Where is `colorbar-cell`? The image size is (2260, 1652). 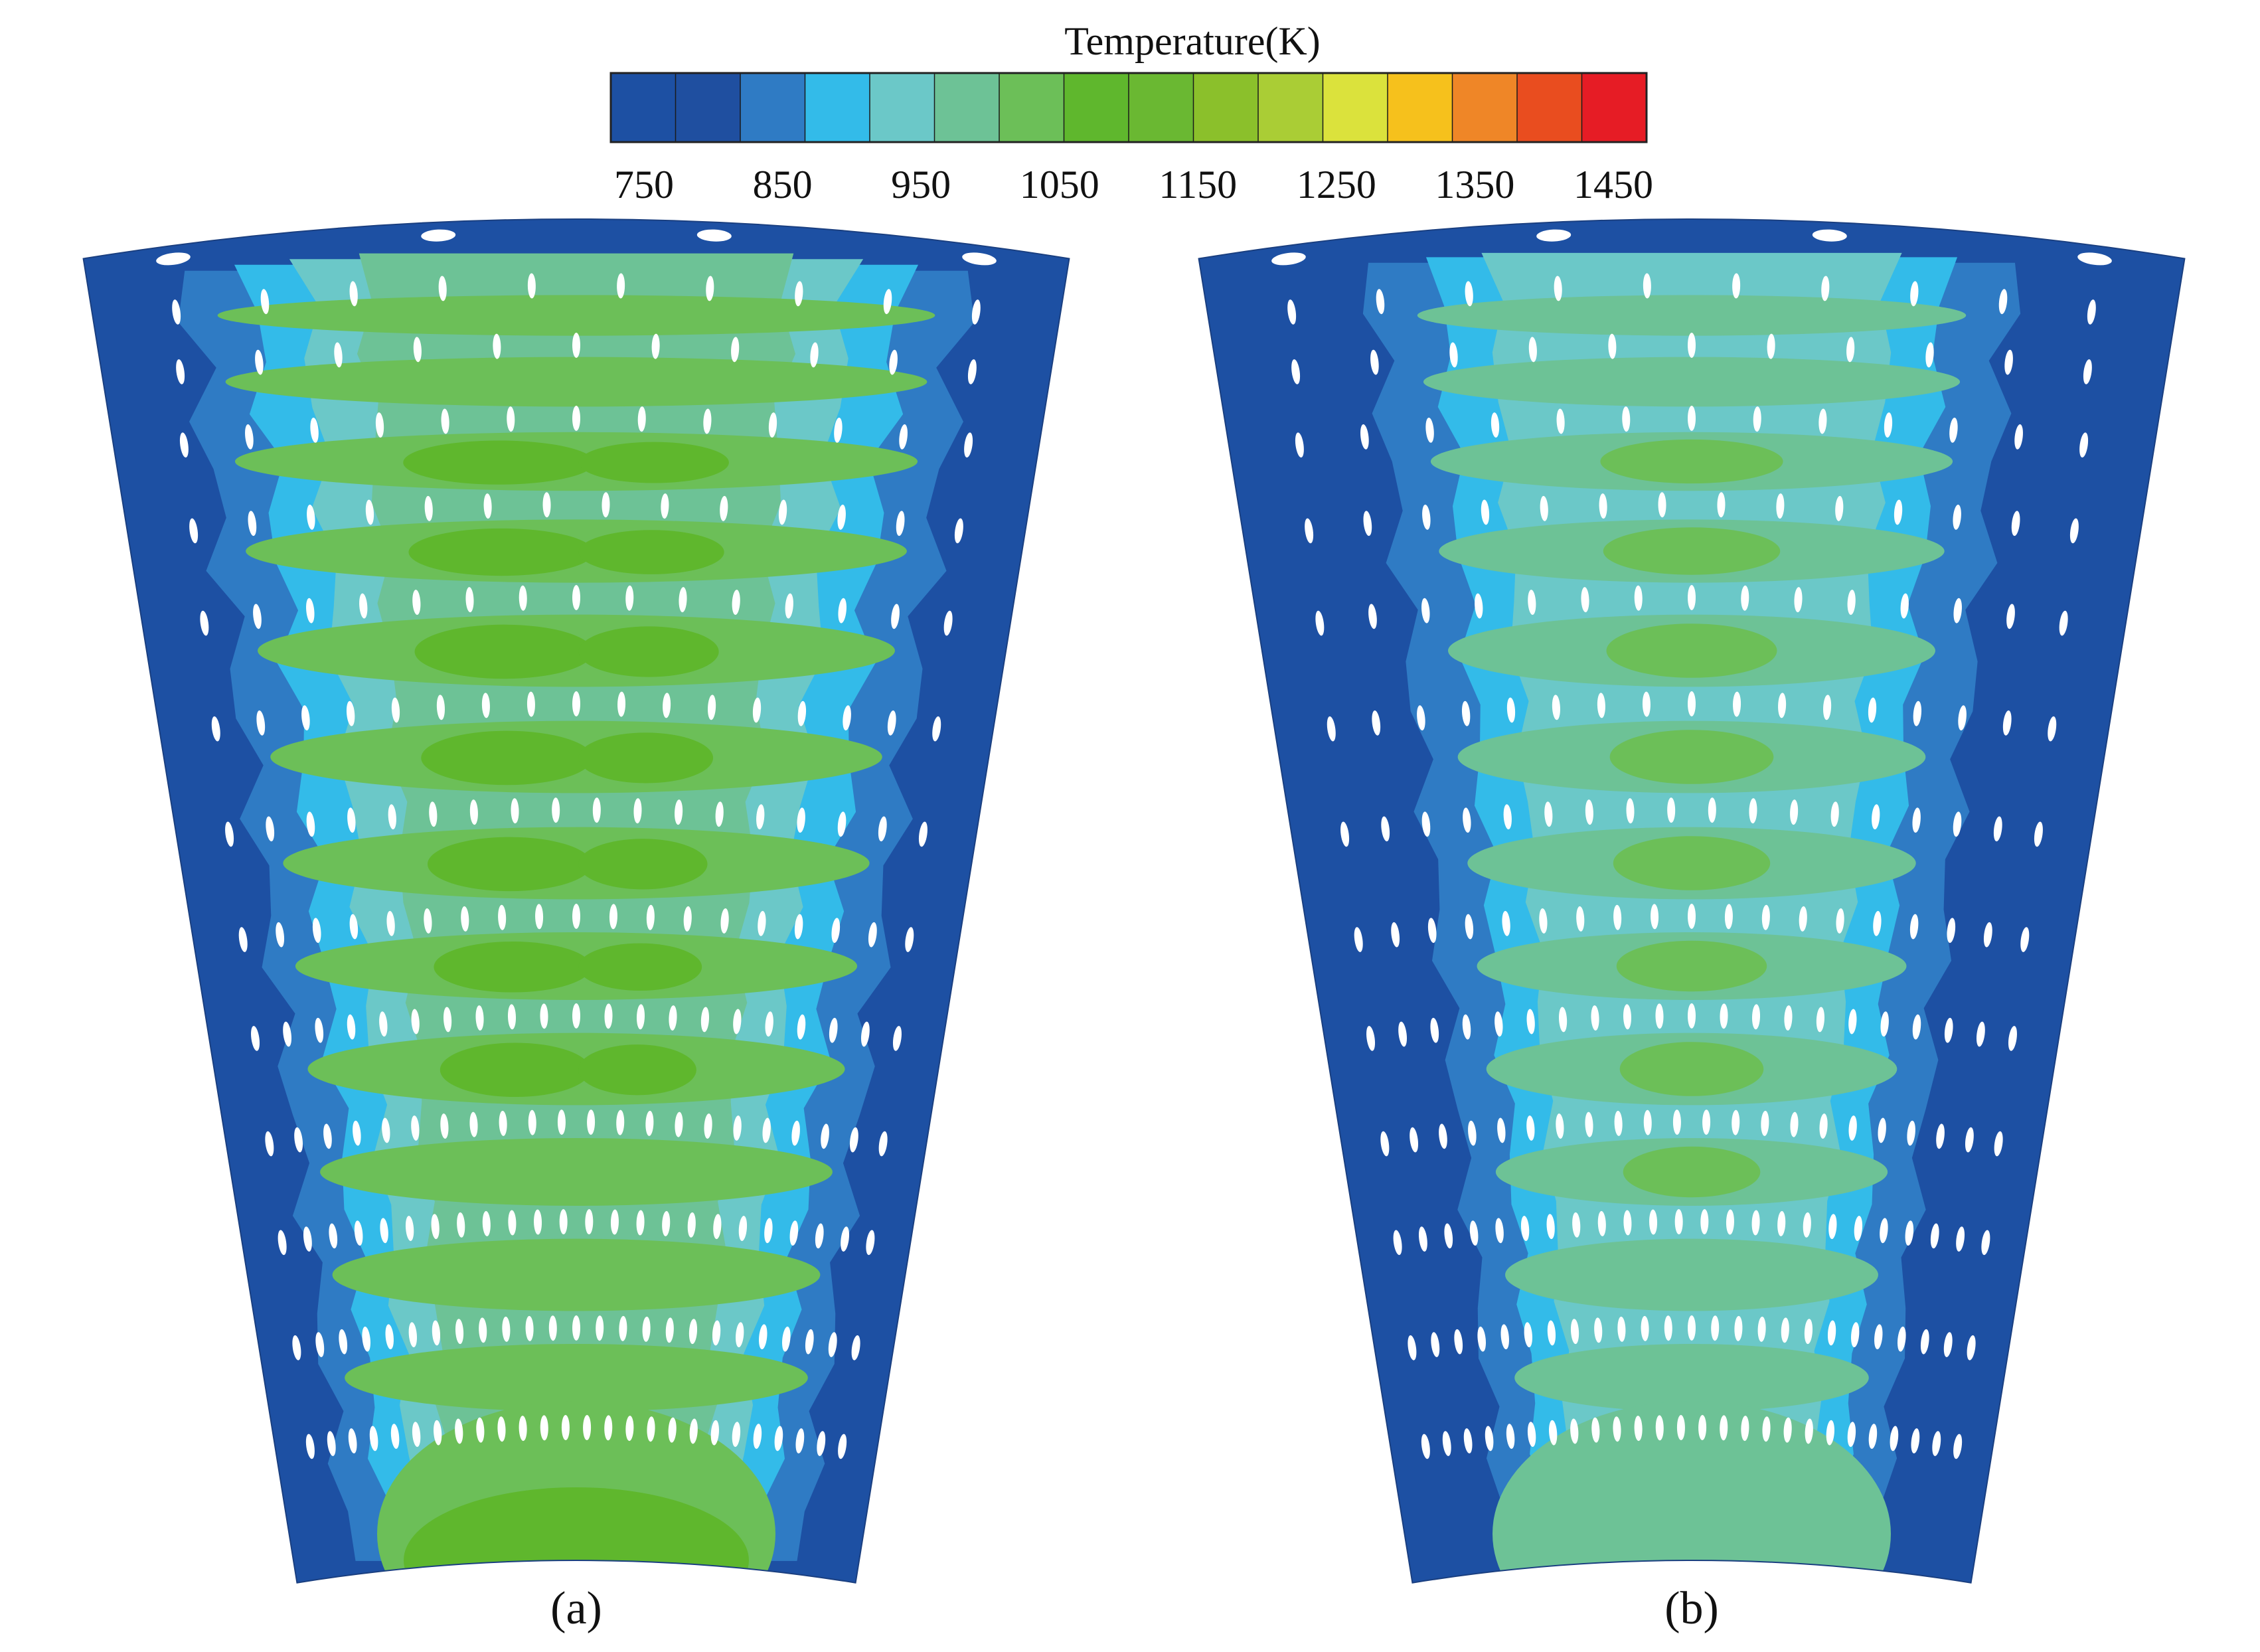 colorbar-cell is located at coordinates (1420, 107).